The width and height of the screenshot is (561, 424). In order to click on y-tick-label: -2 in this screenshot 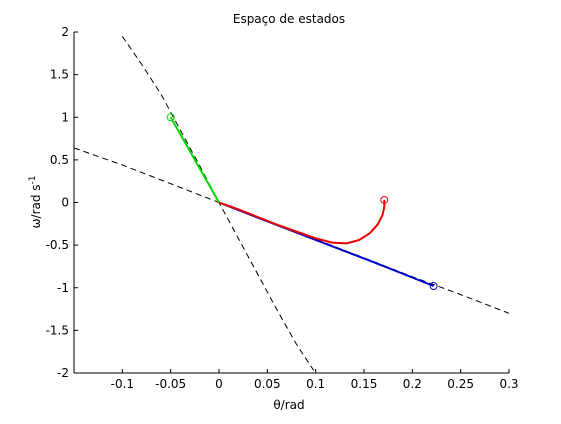, I will do `click(63, 373)`.